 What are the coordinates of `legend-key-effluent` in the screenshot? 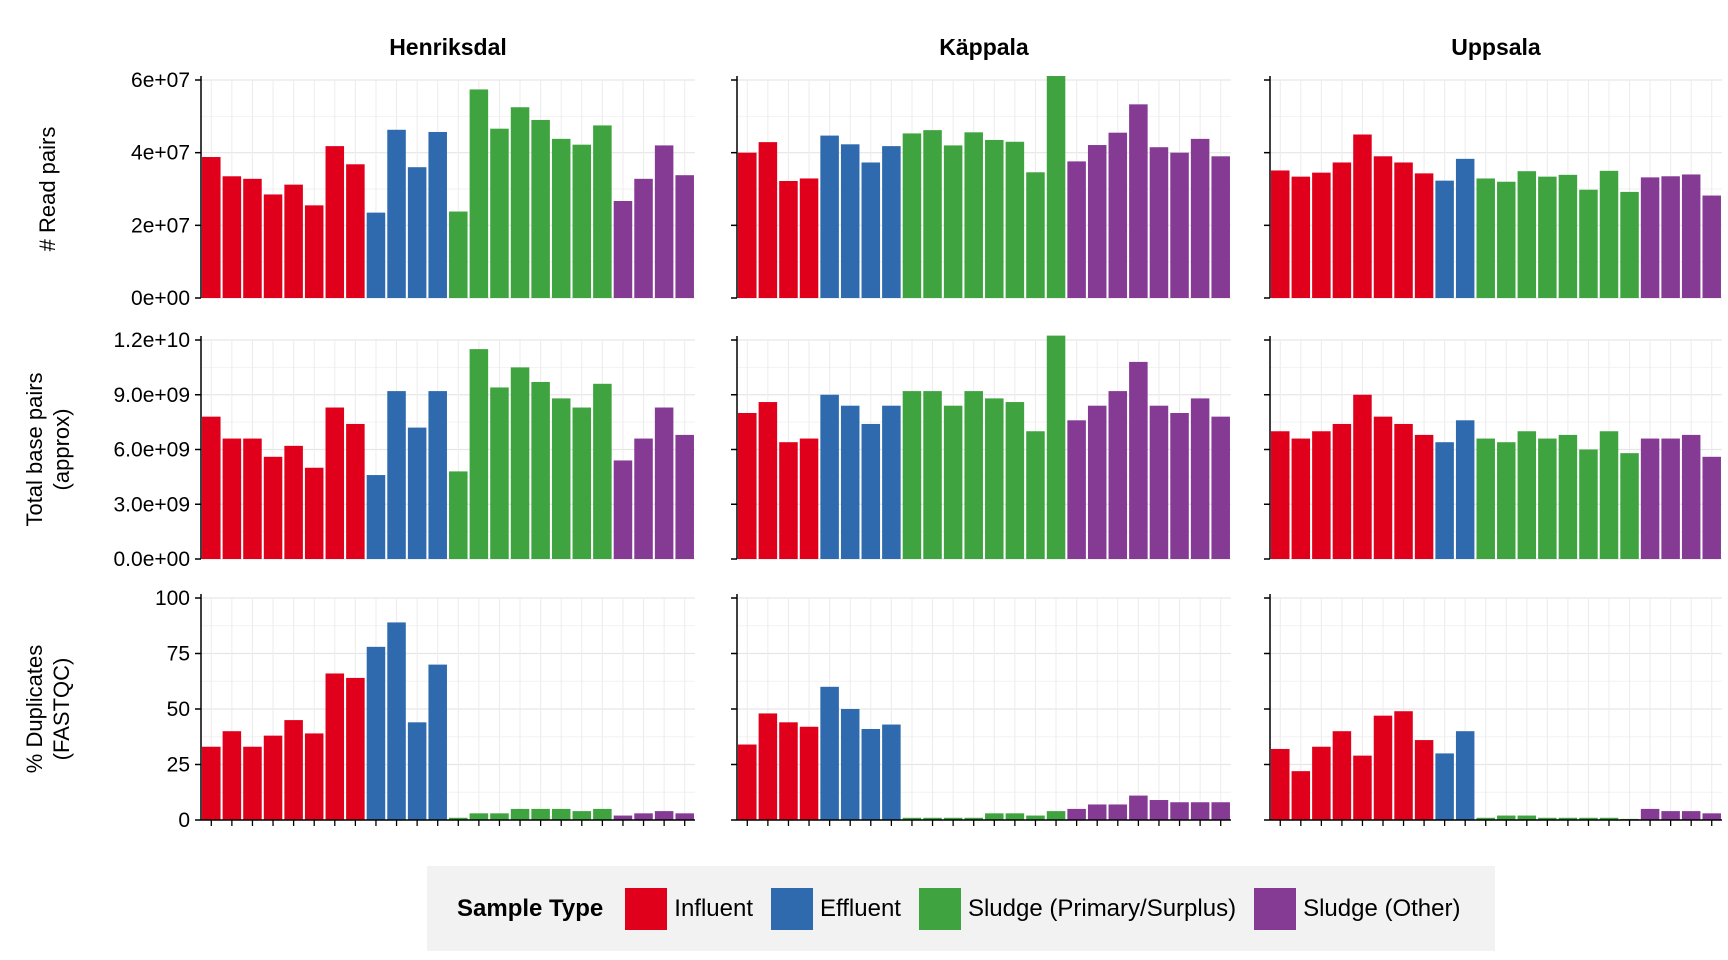 It's located at (792, 908).